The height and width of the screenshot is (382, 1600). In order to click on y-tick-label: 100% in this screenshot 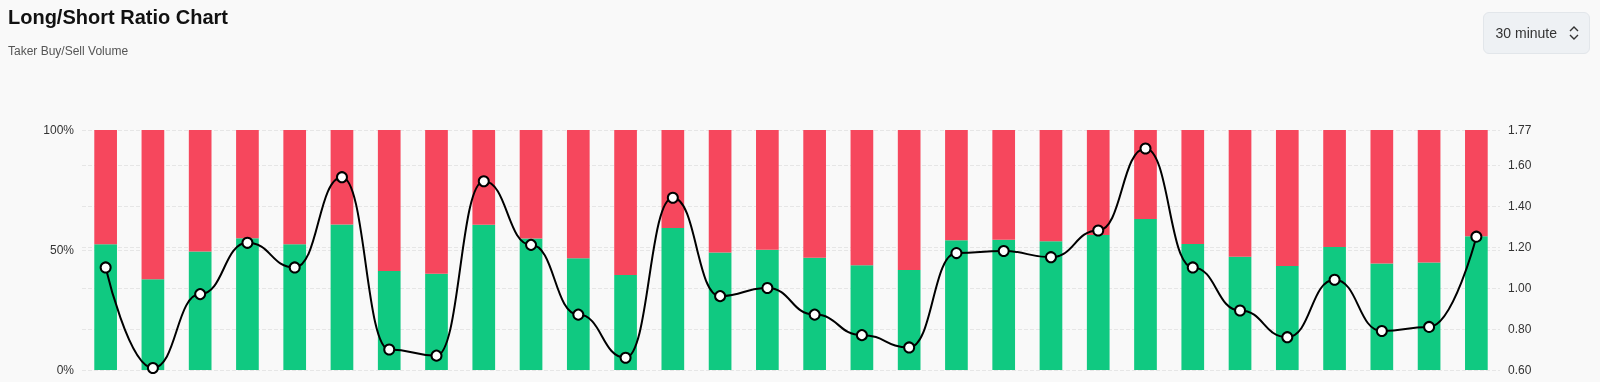, I will do `click(59, 130)`.